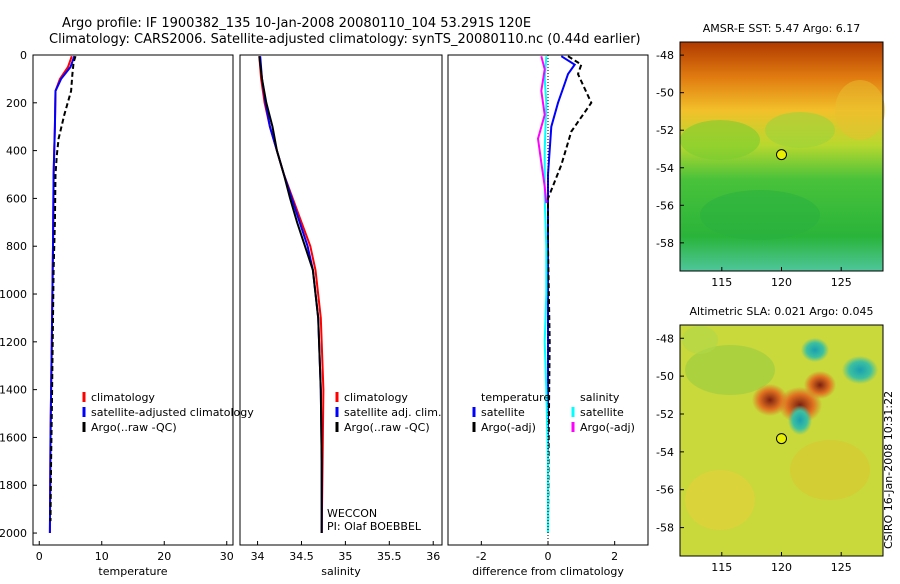 The image size is (900, 584). Describe the element at coordinates (888, 470) in the screenshot. I see `side-timestamp: CSIRO 16-Jan-2008 10:31:22` at that location.